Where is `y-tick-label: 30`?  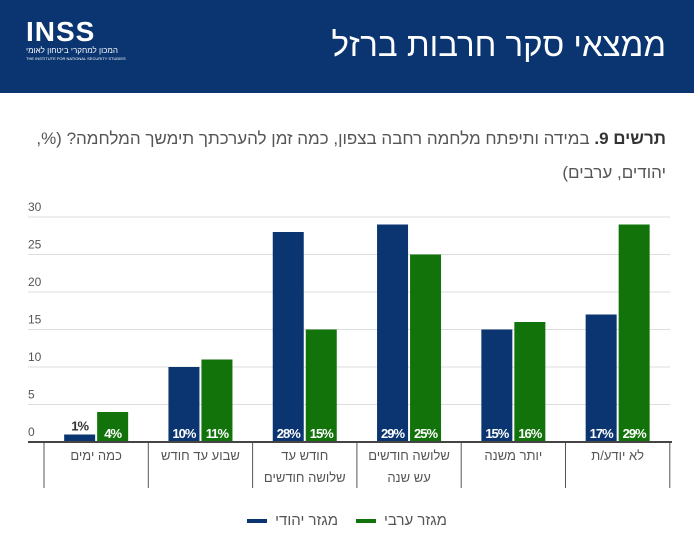
y-tick-label: 30 is located at coordinates (35, 207).